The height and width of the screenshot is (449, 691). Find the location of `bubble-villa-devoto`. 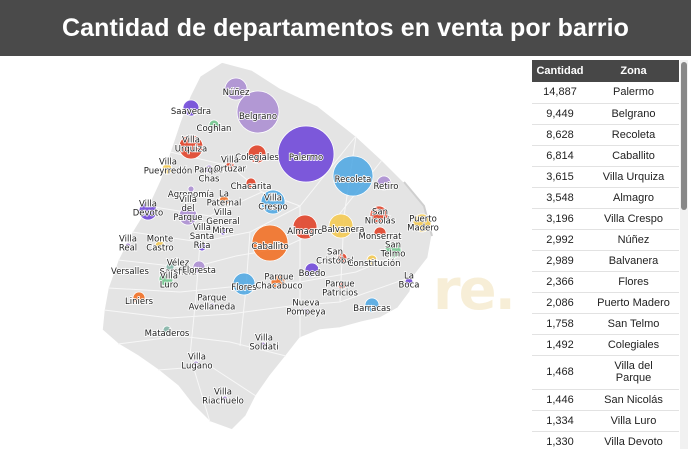

bubble-villa-devoto is located at coordinates (148, 211).